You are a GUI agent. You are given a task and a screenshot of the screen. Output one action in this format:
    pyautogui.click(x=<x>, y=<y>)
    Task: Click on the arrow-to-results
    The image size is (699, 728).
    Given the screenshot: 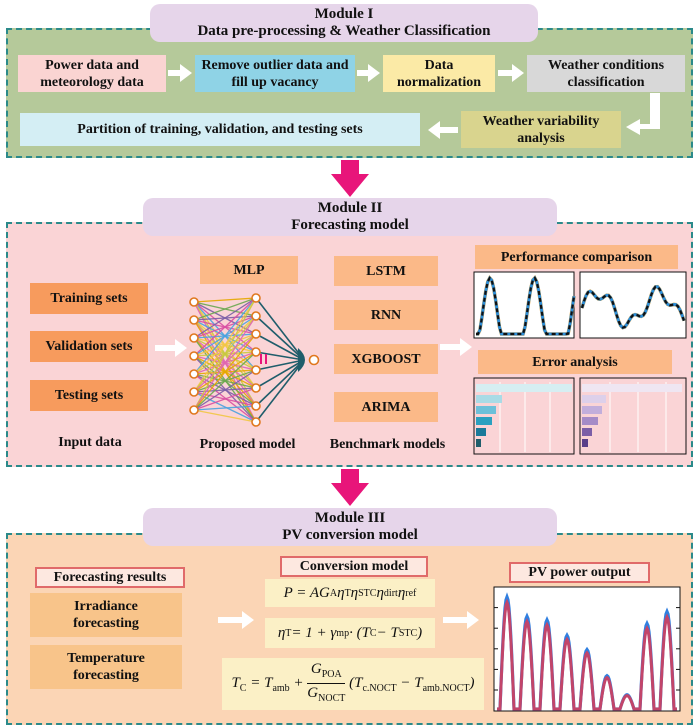 What is the action you would take?
    pyautogui.click(x=456, y=347)
    